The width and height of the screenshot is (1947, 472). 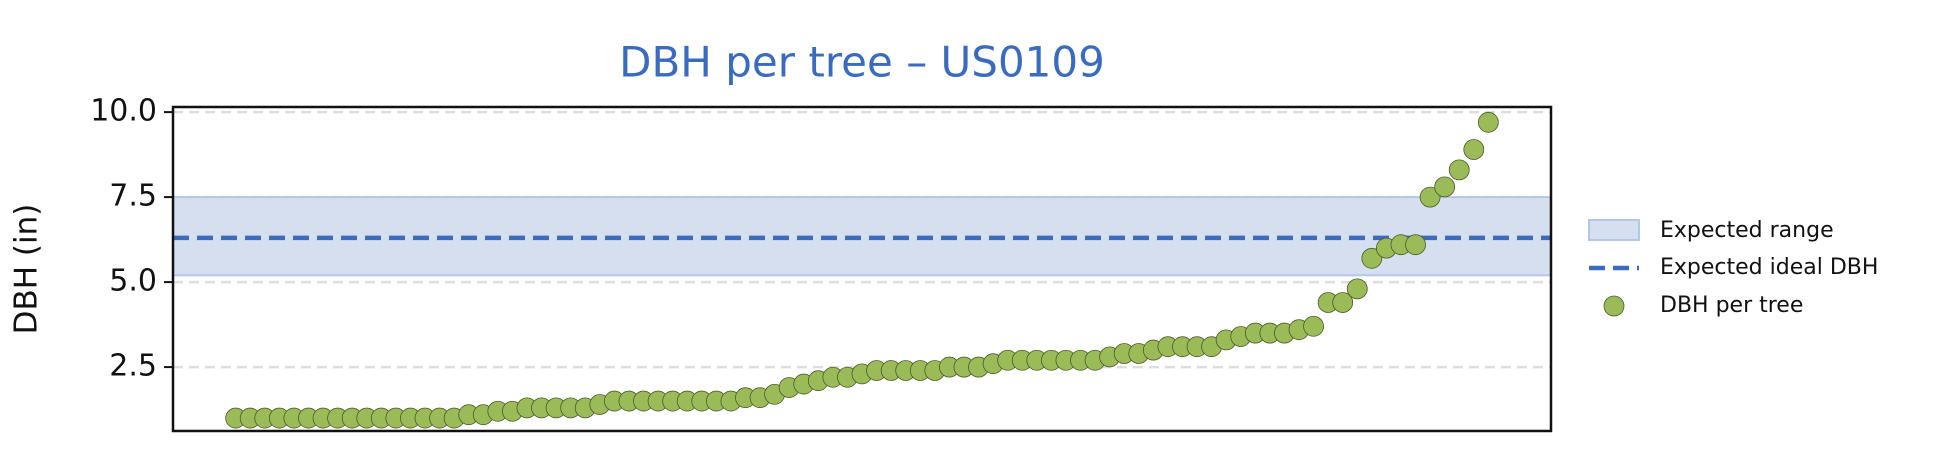 I want to click on y-tick-label: 5.0, so click(x=133, y=281).